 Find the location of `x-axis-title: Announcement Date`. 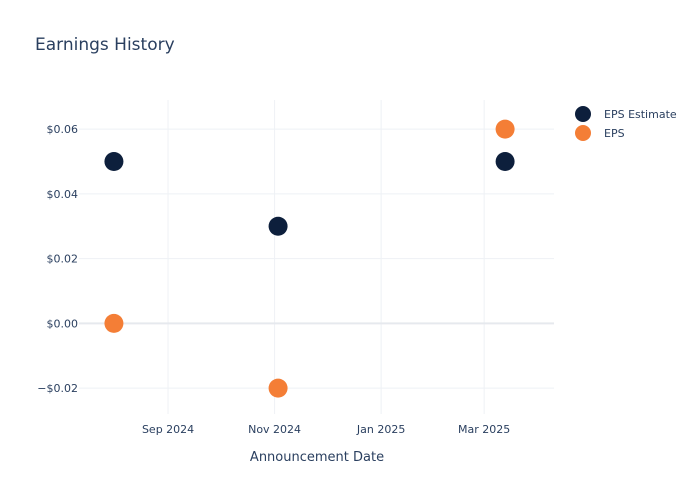

x-axis-title: Announcement Date is located at coordinates (317, 457).